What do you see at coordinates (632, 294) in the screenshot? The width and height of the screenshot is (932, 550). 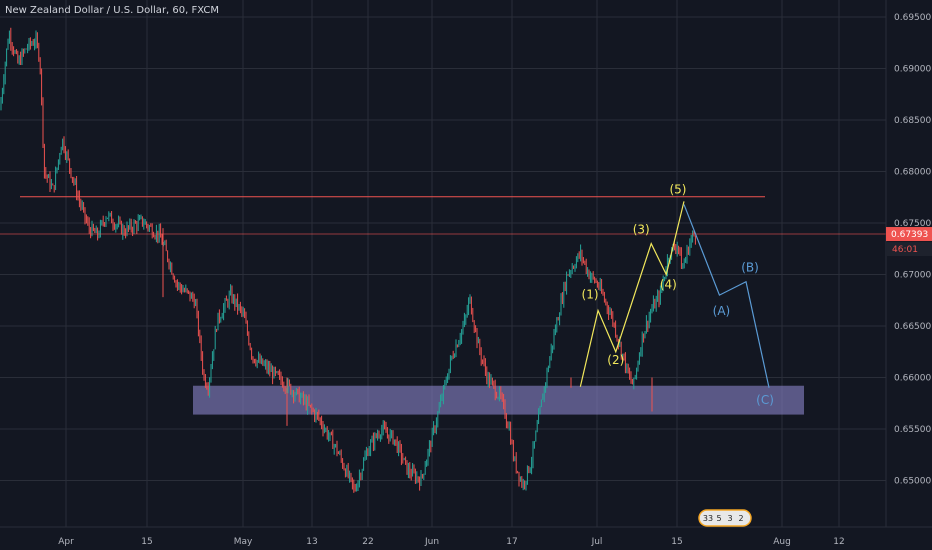 I see `impulse-wave-line` at bounding box center [632, 294].